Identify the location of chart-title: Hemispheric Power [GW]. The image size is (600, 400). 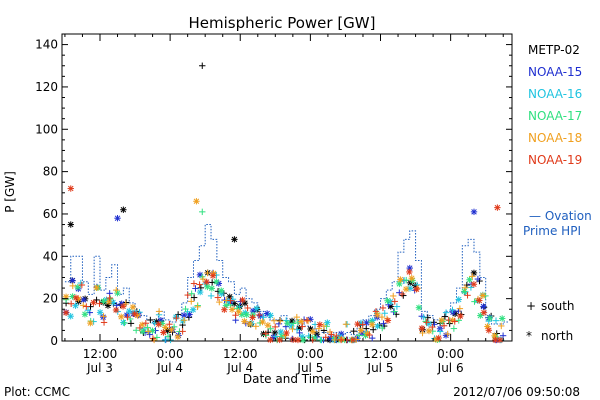
(282, 23).